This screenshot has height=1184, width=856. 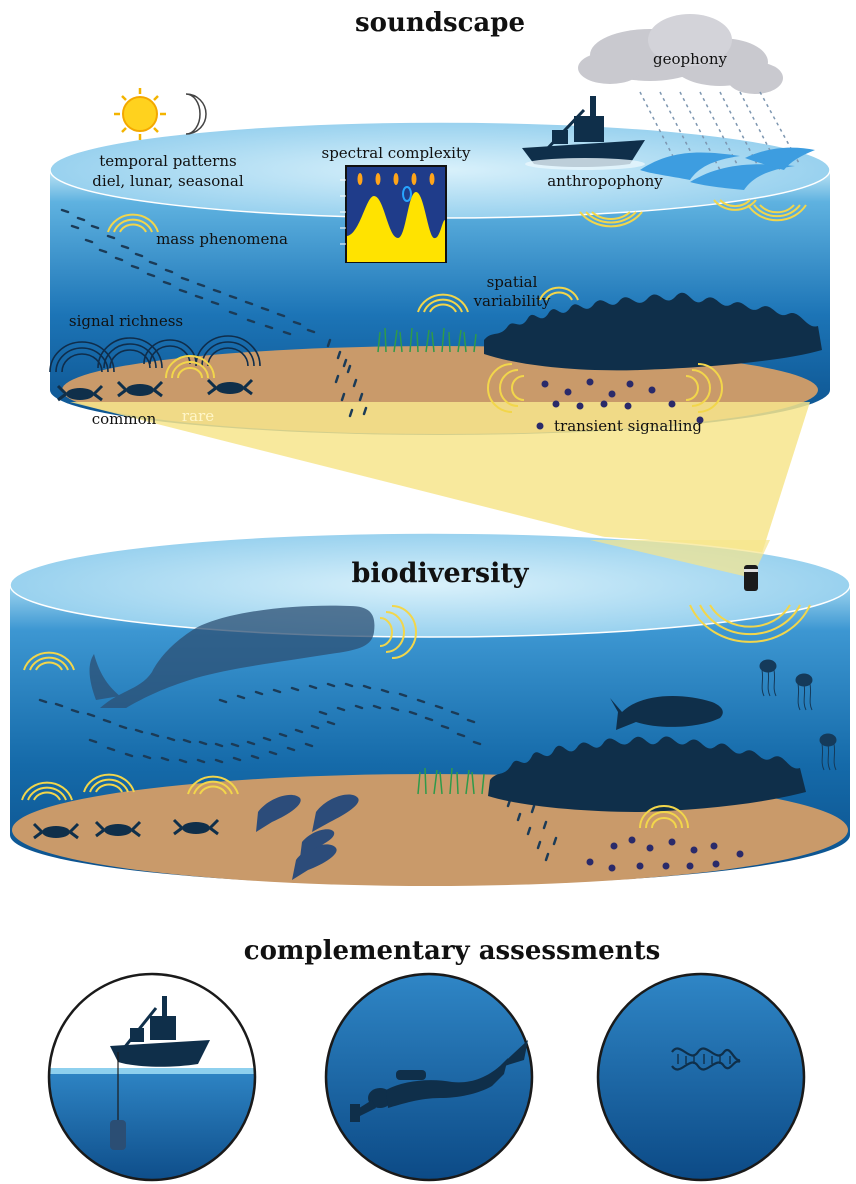 What do you see at coordinates (49, 661) in the screenshot?
I see `left-sound-arcs` at bounding box center [49, 661].